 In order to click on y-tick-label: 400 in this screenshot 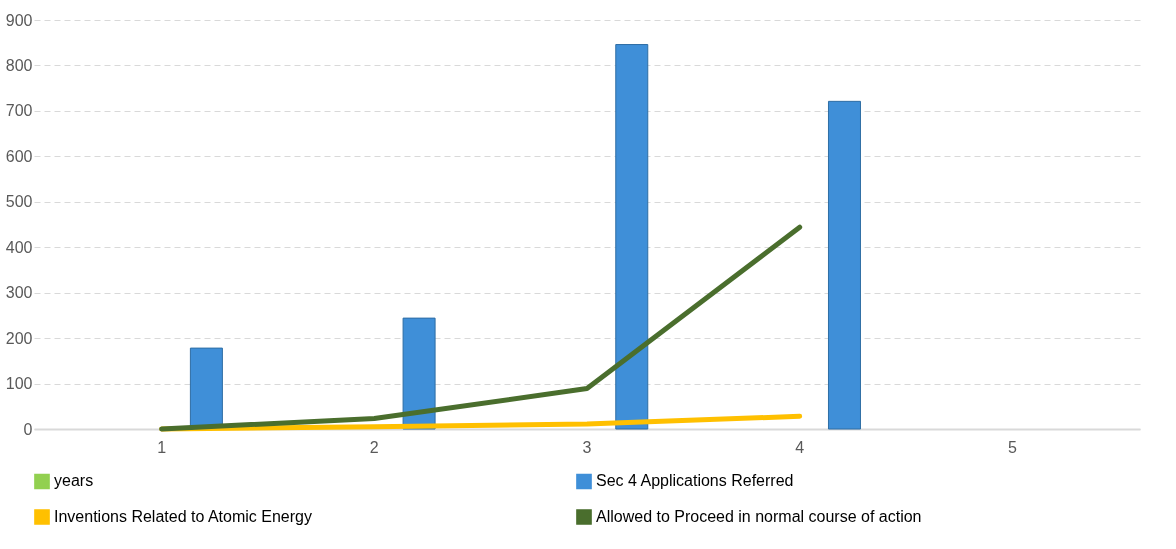, I will do `click(19, 247)`.